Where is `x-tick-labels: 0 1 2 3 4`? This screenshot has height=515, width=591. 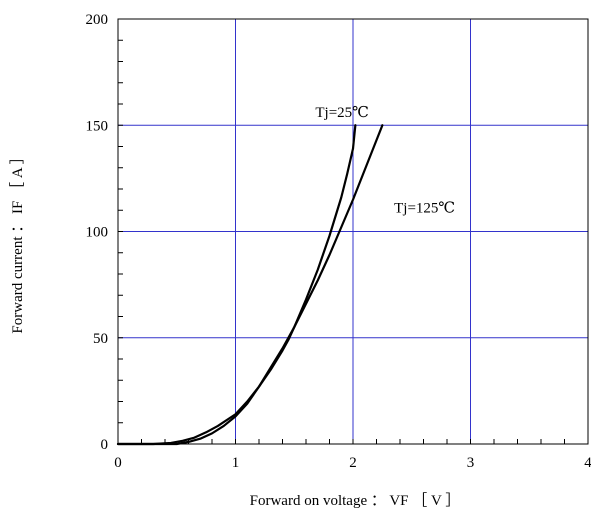 x-tick-labels: 0 1 2 3 4 is located at coordinates (352, 463).